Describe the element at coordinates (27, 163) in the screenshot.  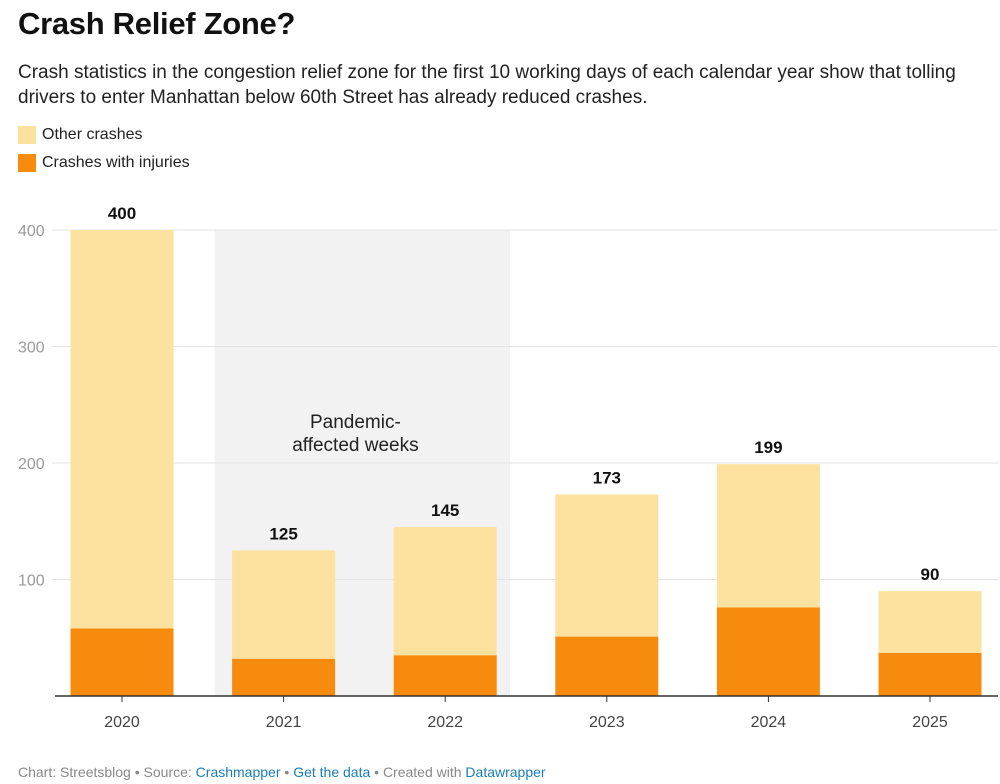
I see `legend-swatch-injuries` at that location.